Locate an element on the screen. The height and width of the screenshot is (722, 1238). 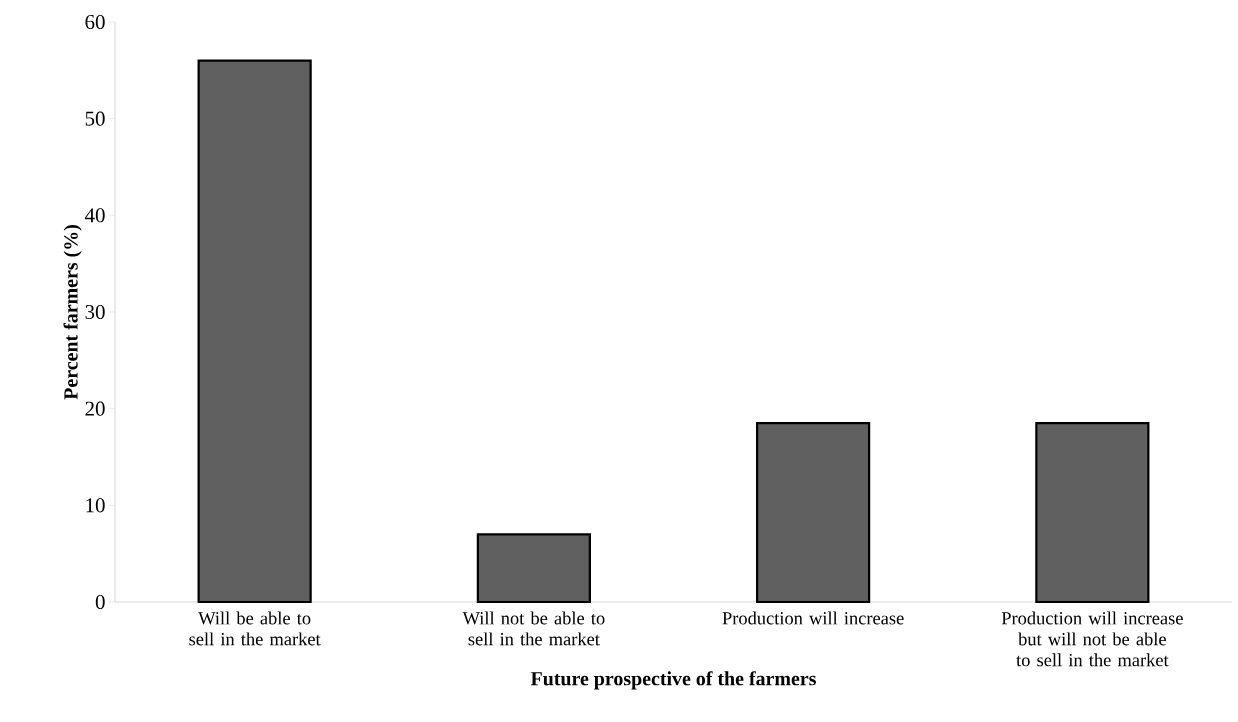
x-tick-label: Will not be able to sell in the market is located at coordinates (533, 628).